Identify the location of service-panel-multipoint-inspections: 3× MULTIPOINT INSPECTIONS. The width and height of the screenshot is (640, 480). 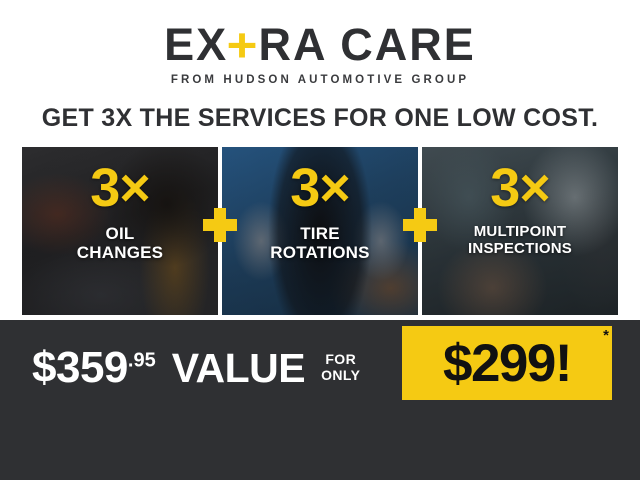
(520, 231).